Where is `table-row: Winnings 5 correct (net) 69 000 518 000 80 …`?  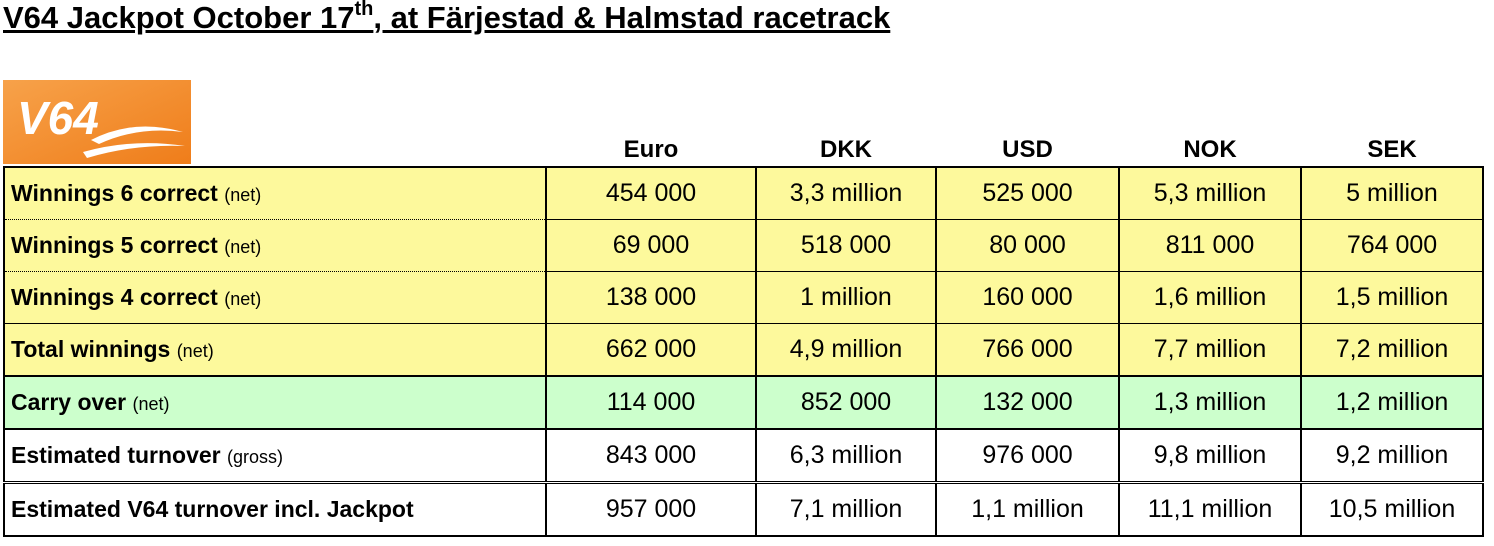 table-row: Winnings 5 correct (net) 69 000 518 000 80 … is located at coordinates (743, 245).